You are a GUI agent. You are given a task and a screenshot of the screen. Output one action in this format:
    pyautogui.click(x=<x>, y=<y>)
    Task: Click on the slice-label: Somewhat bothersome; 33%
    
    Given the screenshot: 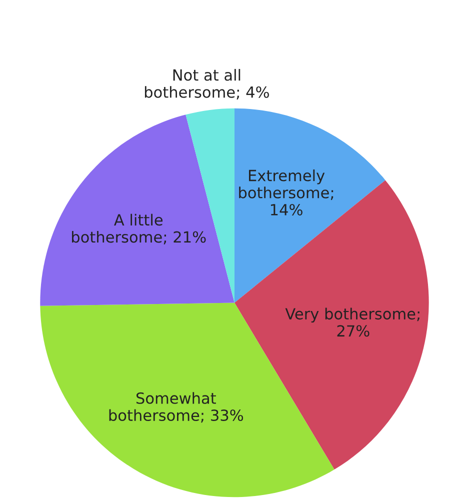 What is the action you would take?
    pyautogui.click(x=176, y=407)
    